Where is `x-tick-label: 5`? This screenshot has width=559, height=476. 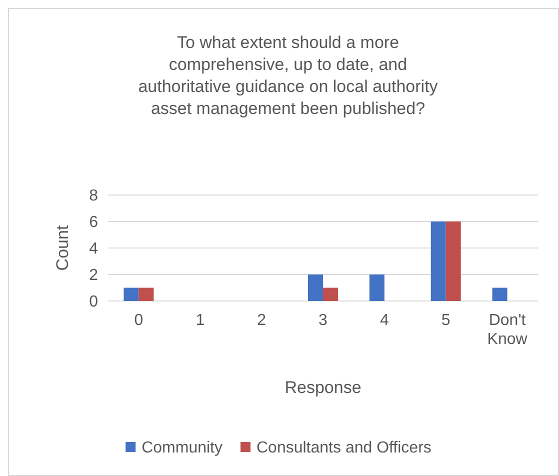 x-tick-label: 5 is located at coordinates (445, 320).